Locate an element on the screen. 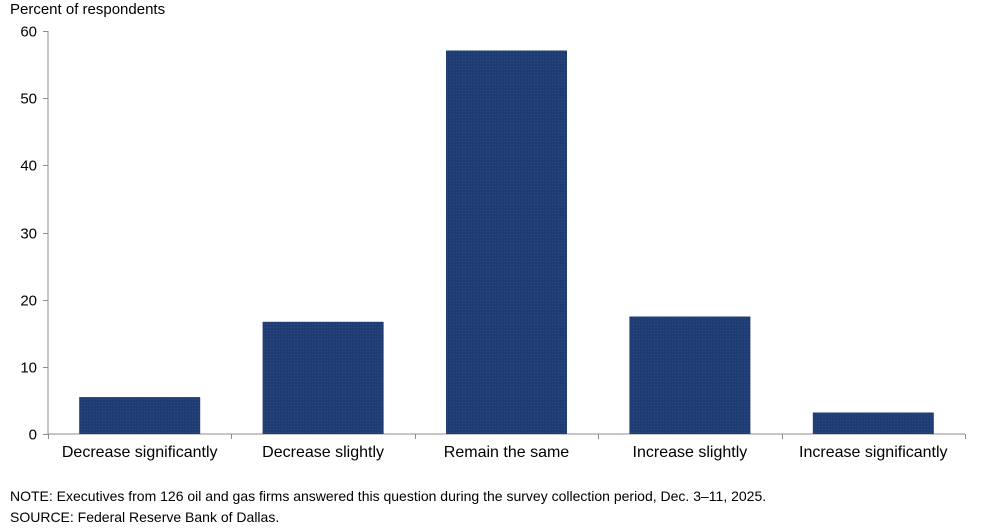 The image size is (997, 530). x-tick-label: Remain the same is located at coordinates (506, 452).